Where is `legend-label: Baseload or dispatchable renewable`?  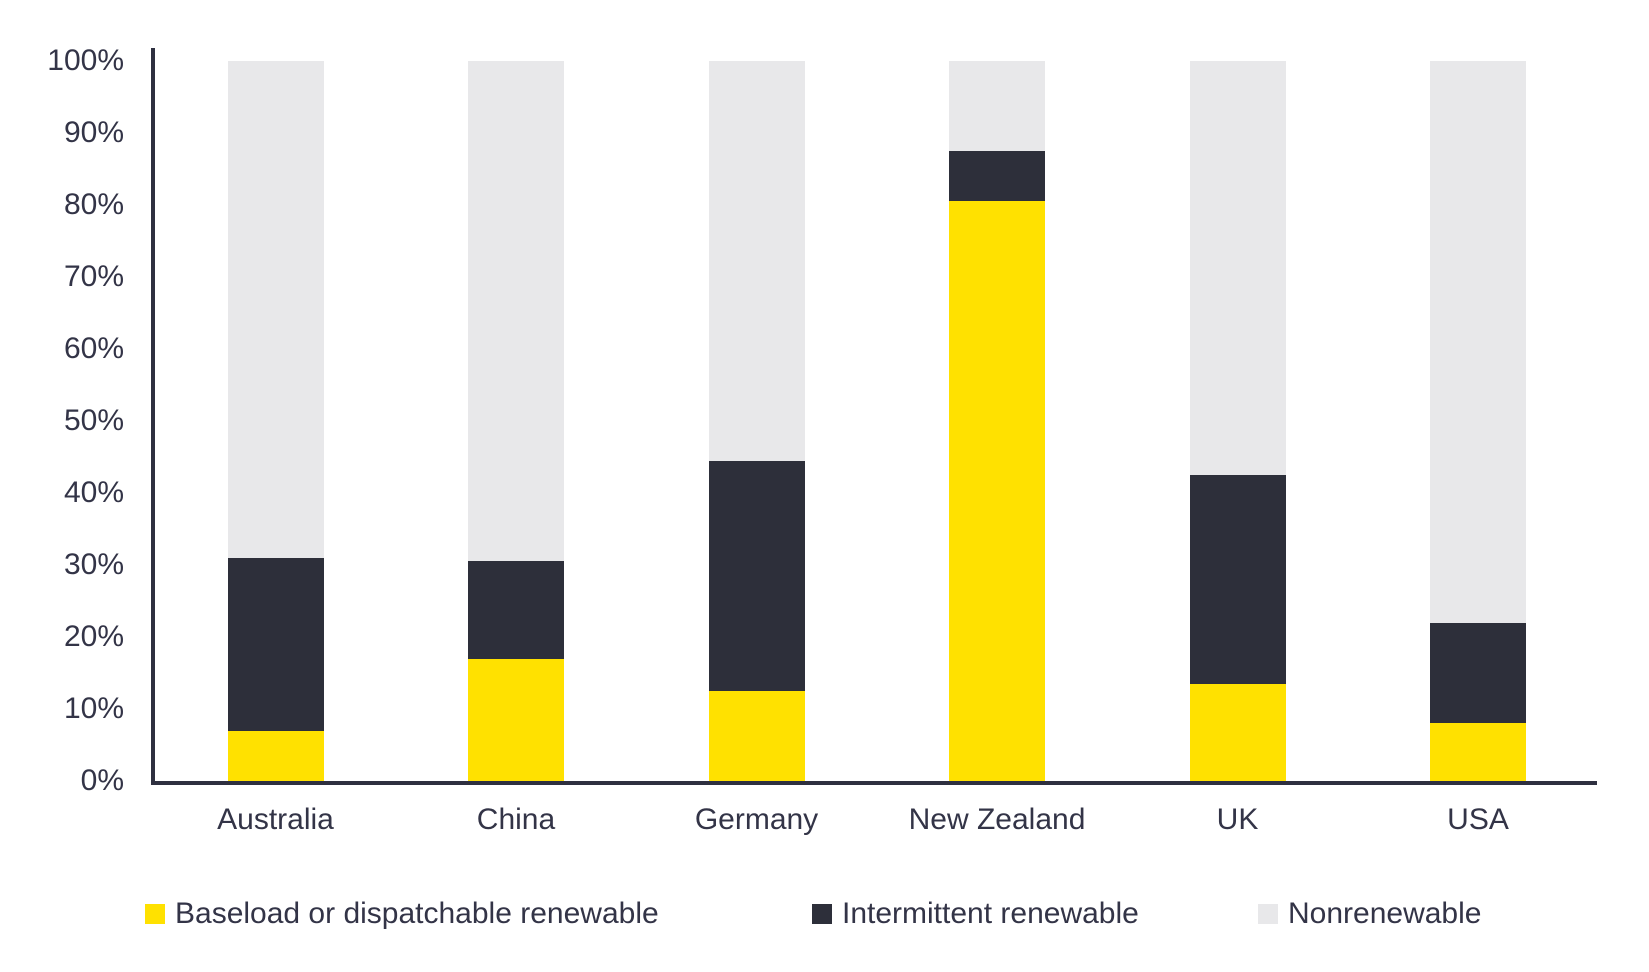 legend-label: Baseload or dispatchable renewable is located at coordinates (417, 913).